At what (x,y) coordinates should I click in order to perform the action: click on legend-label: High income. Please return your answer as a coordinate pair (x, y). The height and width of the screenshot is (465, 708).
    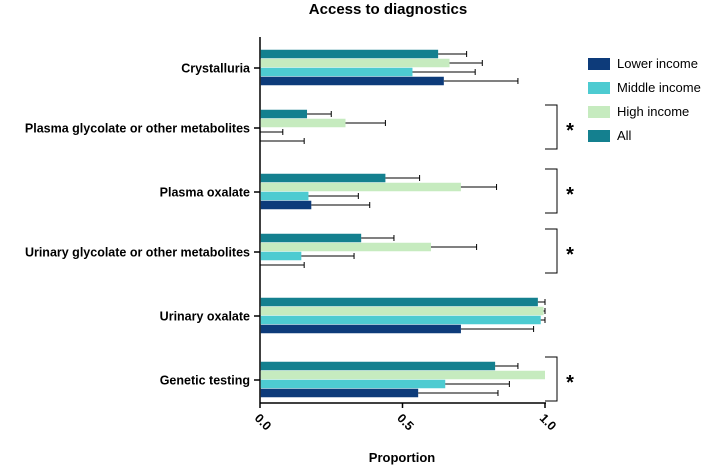
    Looking at the image, I should click on (653, 111).